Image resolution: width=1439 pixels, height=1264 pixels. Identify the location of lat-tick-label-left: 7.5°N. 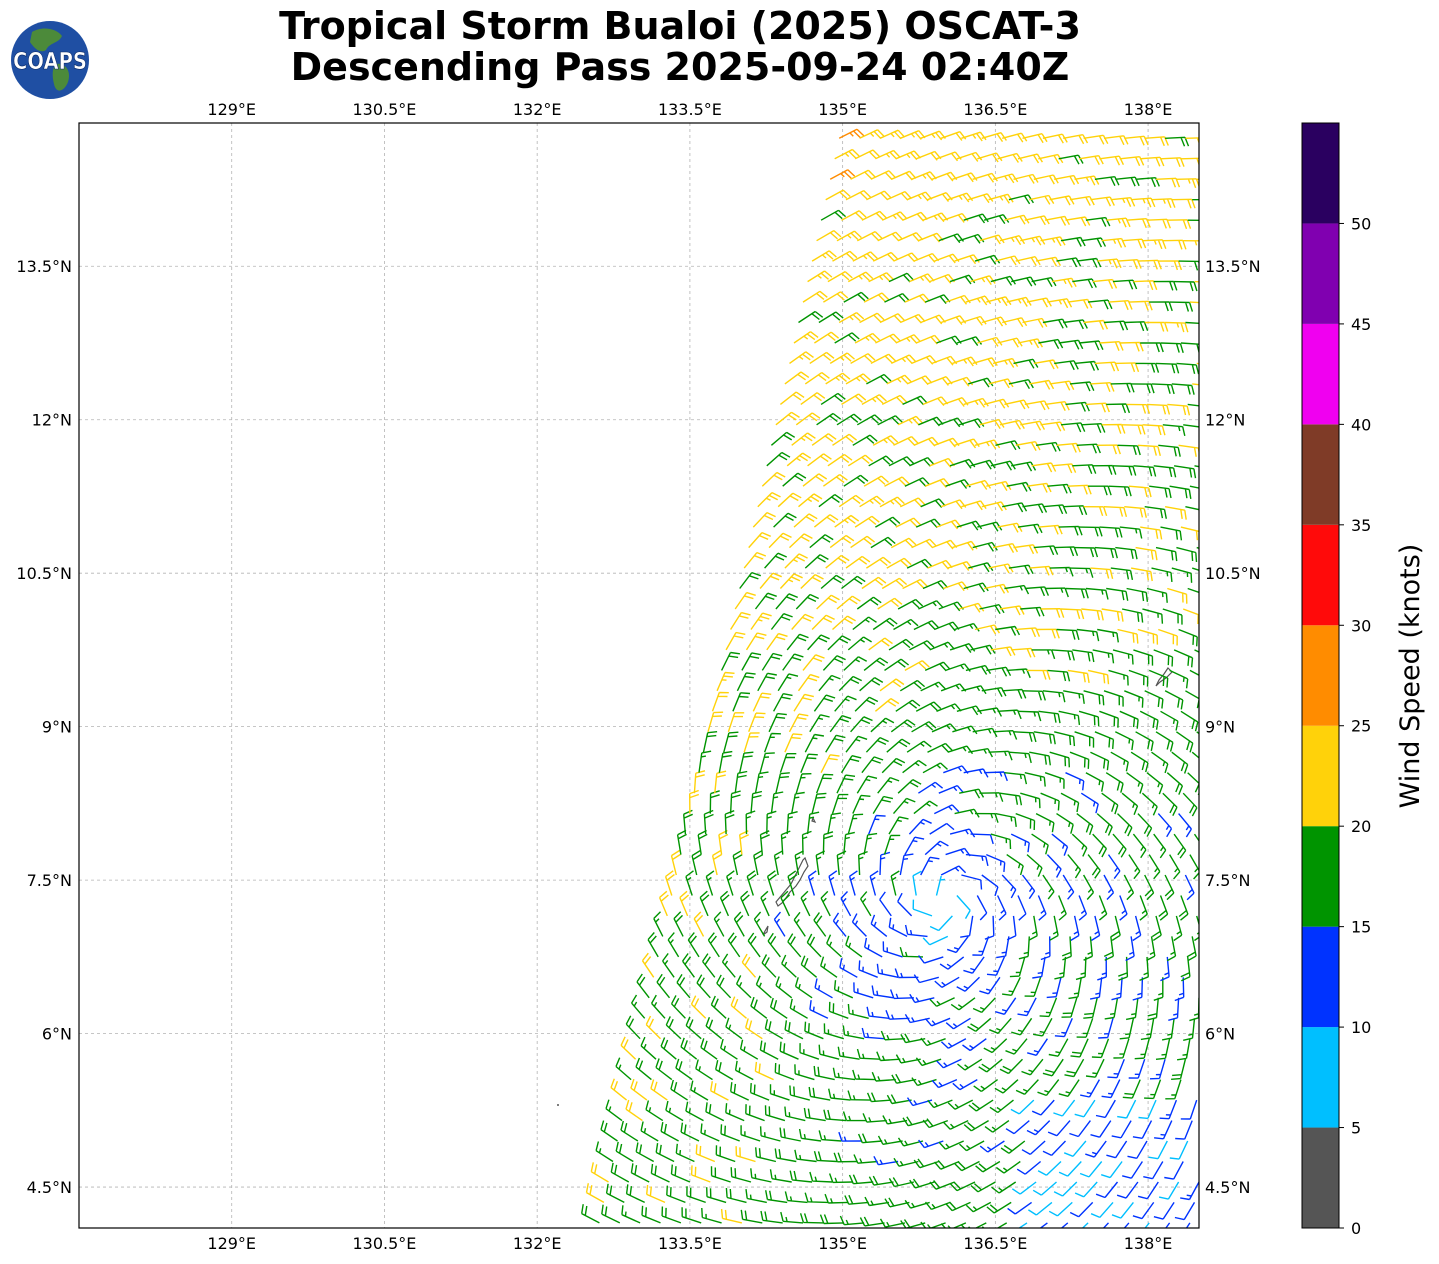
(49, 880).